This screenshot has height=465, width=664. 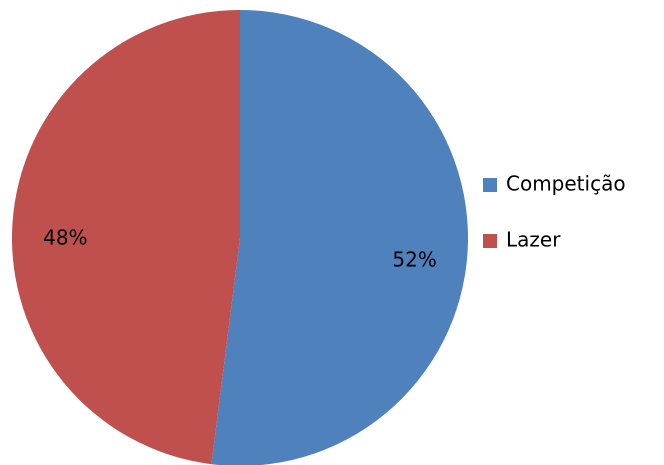 What do you see at coordinates (533, 240) in the screenshot?
I see `legend-label: Lazer` at bounding box center [533, 240].